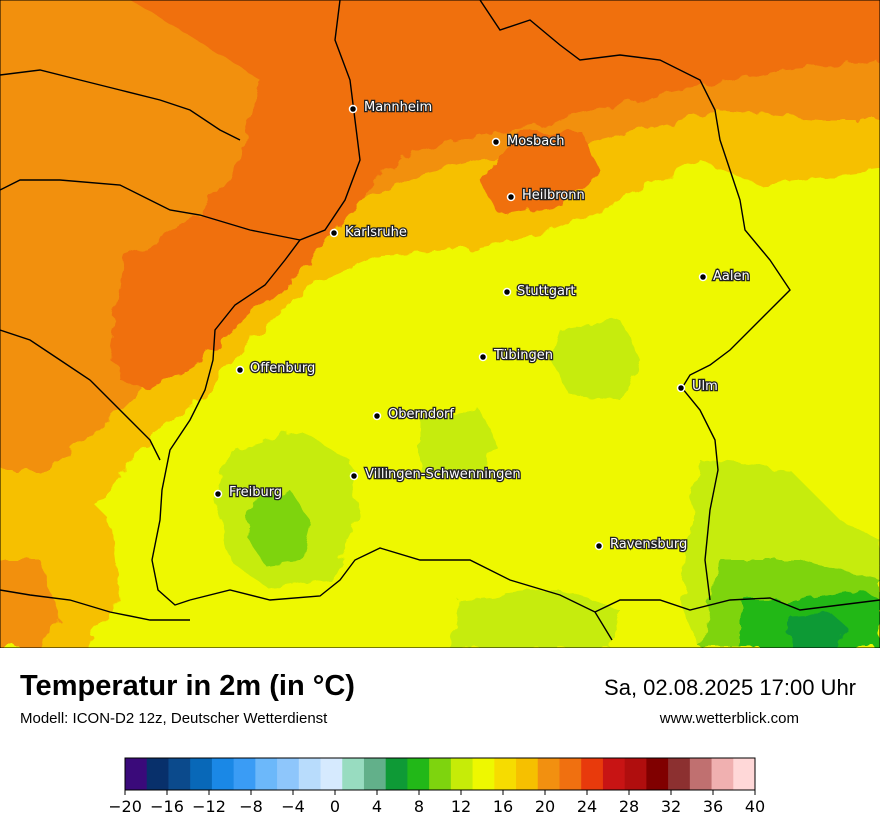  What do you see at coordinates (503, 806) in the screenshot?
I see `legend-tick-label: 16` at bounding box center [503, 806].